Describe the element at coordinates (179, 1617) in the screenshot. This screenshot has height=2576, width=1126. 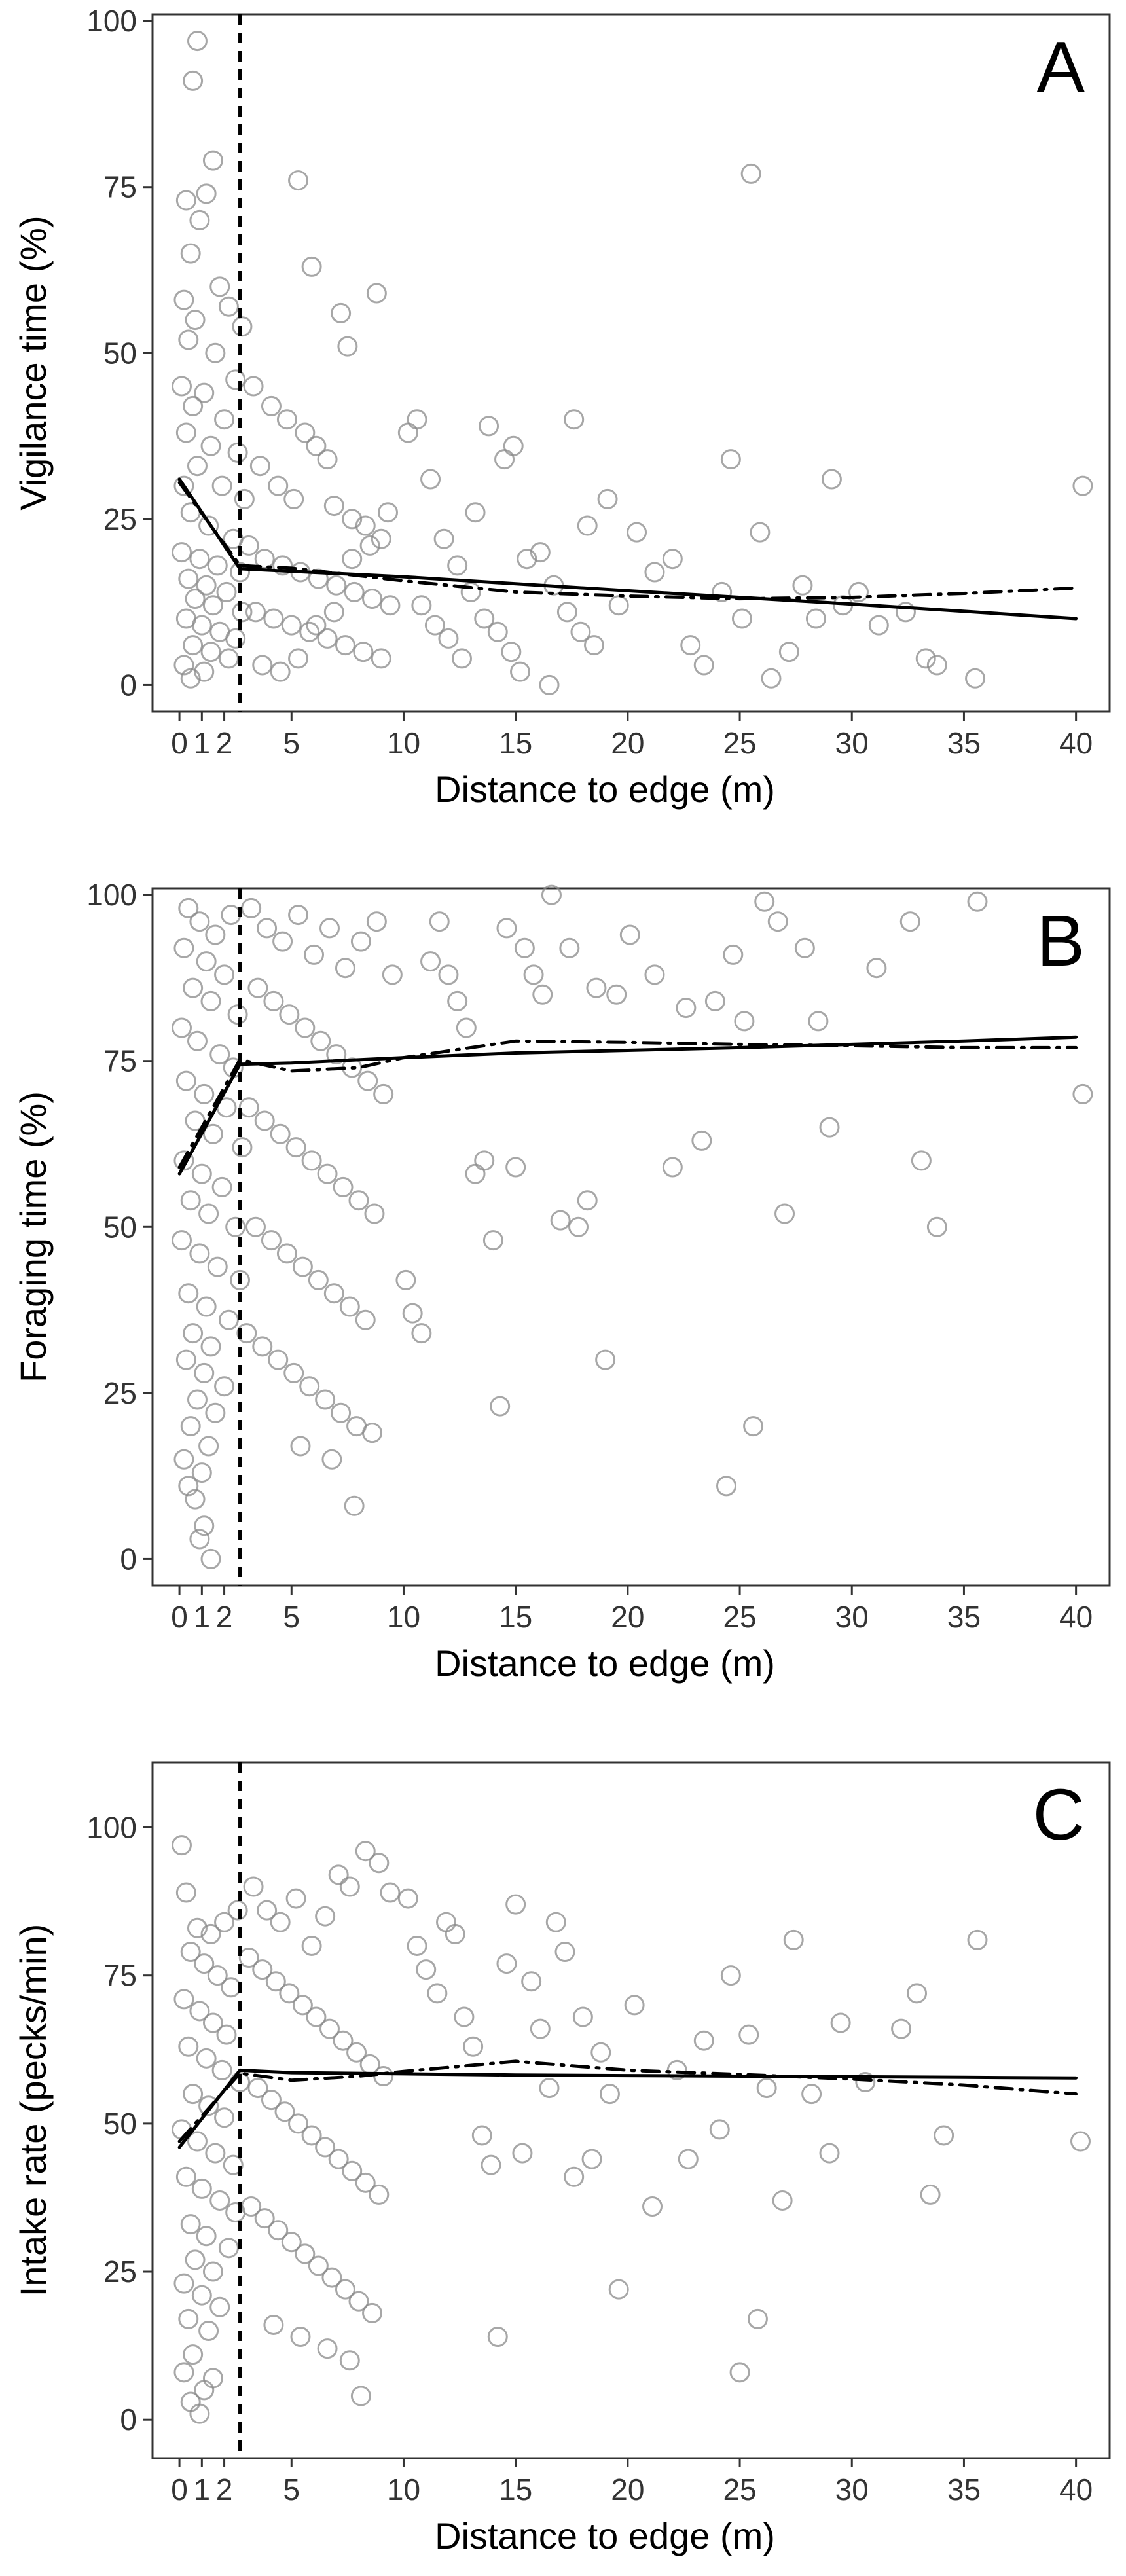
I see `x-tick-label: 0` at that location.